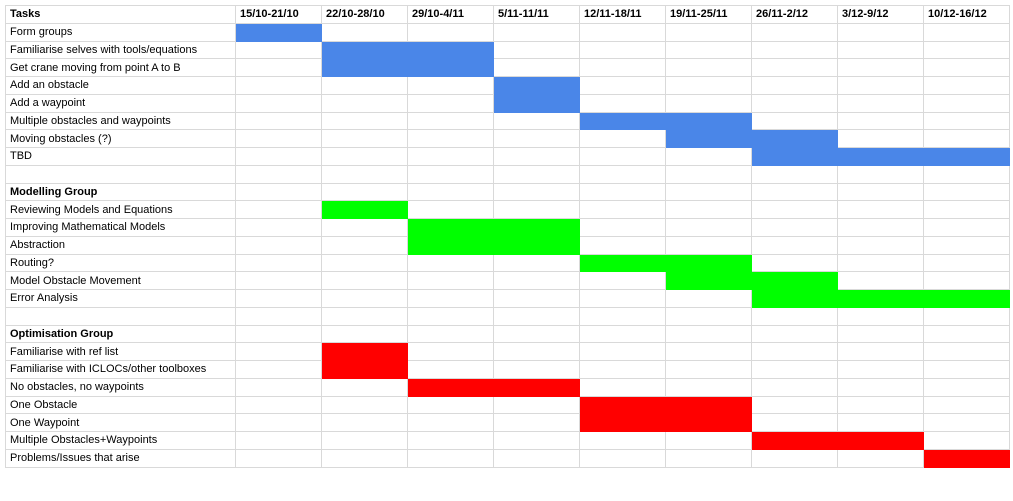 The image size is (1013, 501). I want to click on task-label-cell: One Obstacle, so click(120, 405).